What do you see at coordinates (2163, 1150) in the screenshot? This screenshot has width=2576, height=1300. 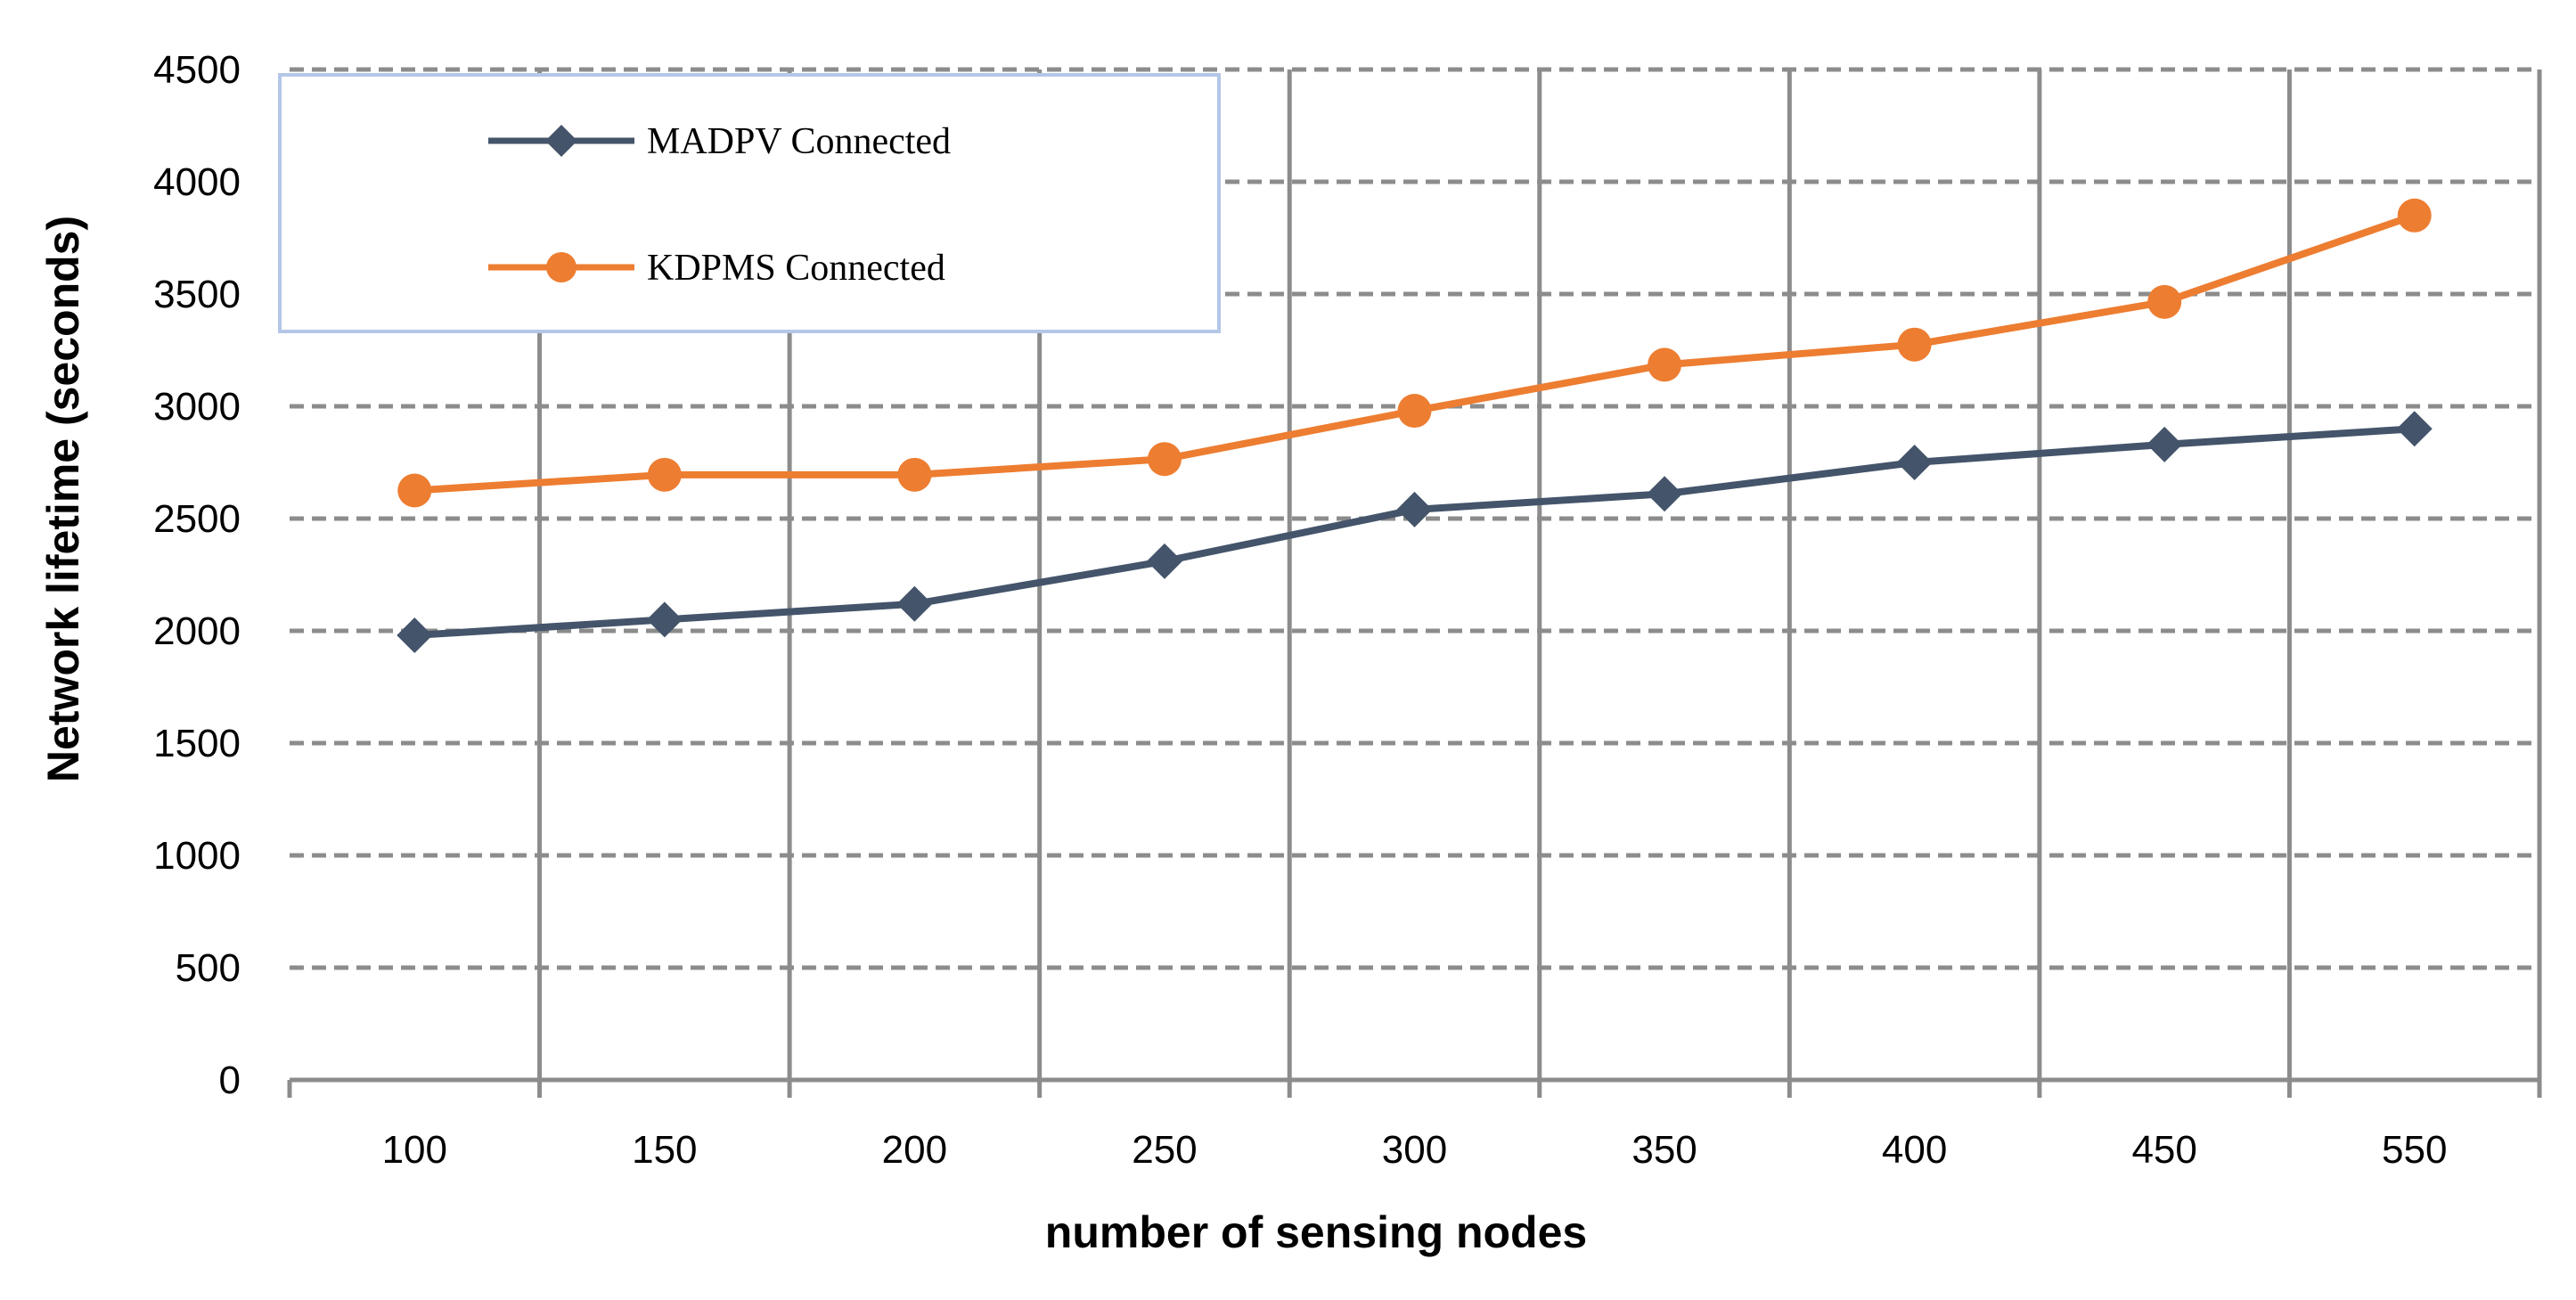 I see `x-tick-label: 450` at bounding box center [2163, 1150].